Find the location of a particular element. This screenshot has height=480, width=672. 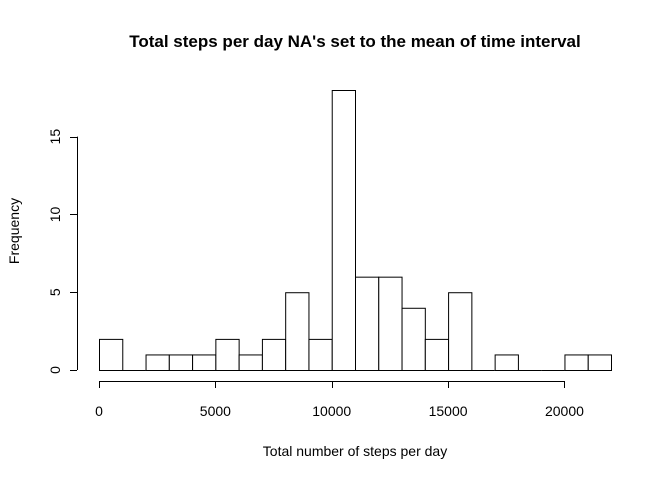

x-axis-label: Total number of steps per day is located at coordinates (355, 451).